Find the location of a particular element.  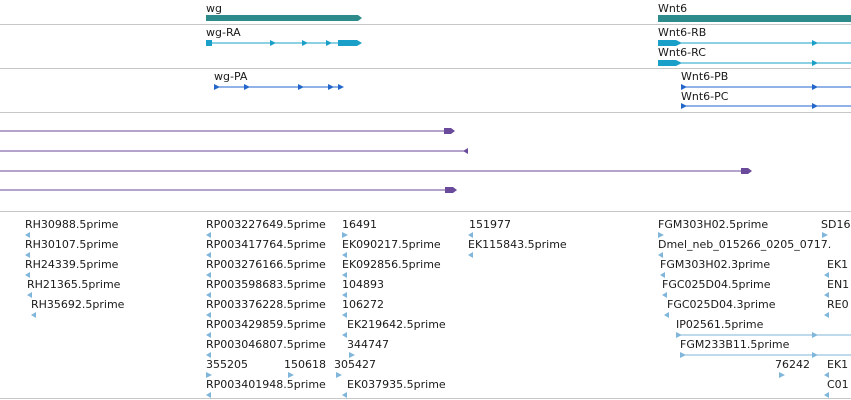

est-label: RP003429859.5prime is located at coordinates (266, 324).